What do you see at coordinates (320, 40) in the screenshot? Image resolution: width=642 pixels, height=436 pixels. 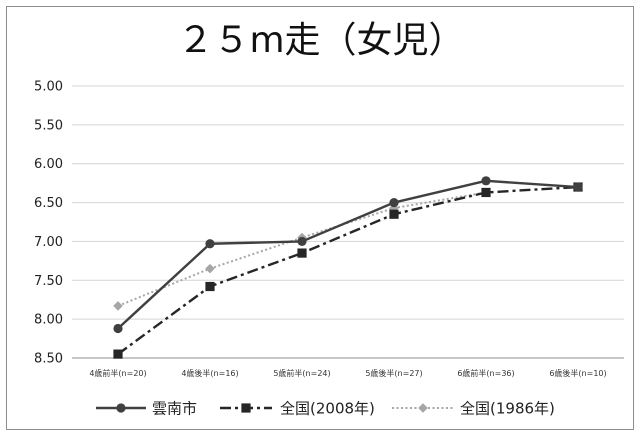 I see `chart-title: ２５m走（女児）` at bounding box center [320, 40].